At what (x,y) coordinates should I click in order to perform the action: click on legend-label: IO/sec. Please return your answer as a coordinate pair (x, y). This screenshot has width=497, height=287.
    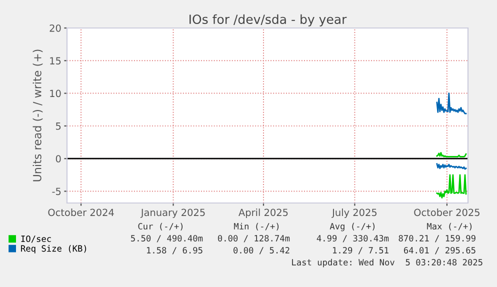
    Looking at the image, I should click on (36, 239).